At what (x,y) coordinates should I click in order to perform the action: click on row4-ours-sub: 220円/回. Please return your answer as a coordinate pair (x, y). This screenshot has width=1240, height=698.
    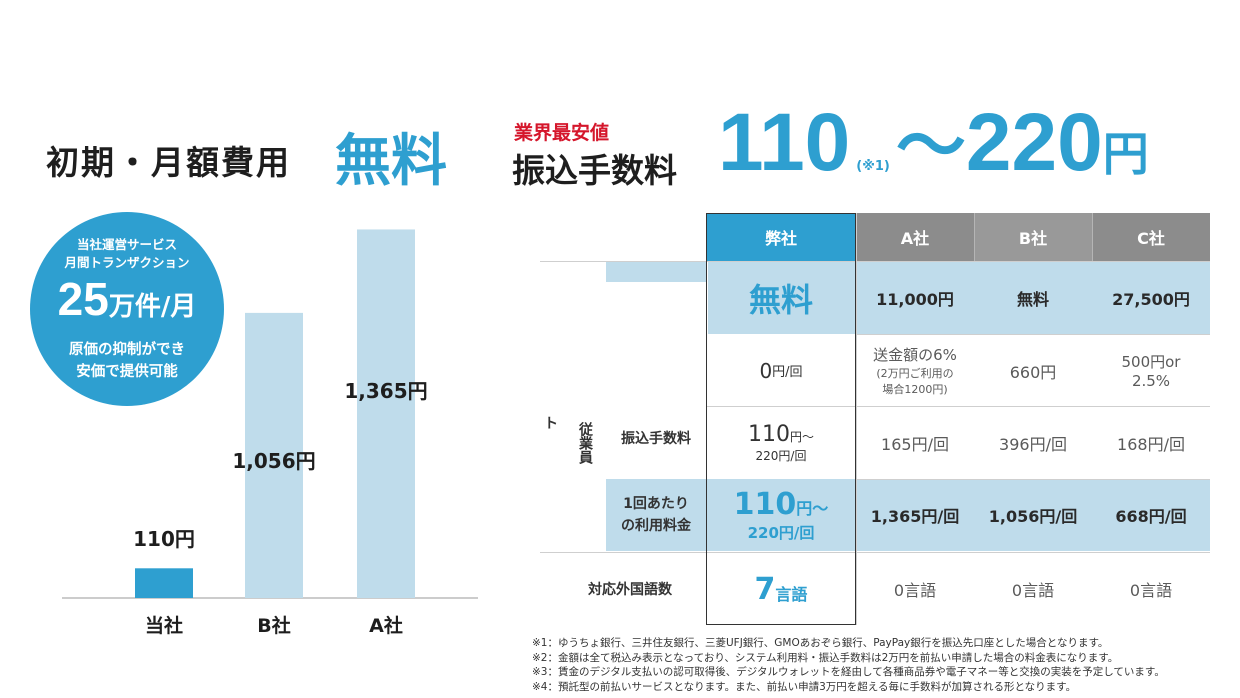
    Looking at the image, I should click on (781, 533).